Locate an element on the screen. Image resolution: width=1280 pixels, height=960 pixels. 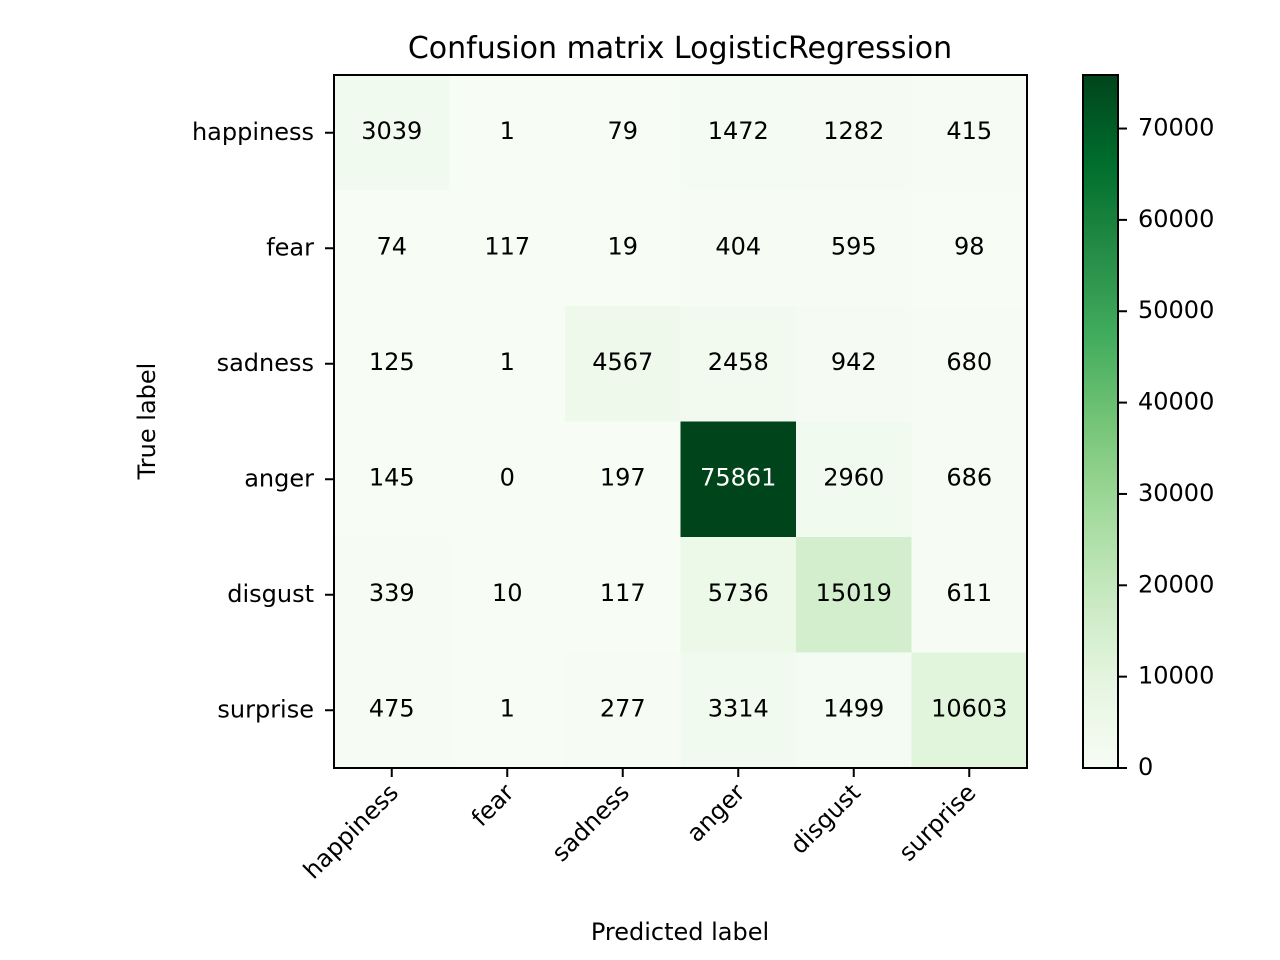
x-axis-label: Predicted label is located at coordinates (680, 932).